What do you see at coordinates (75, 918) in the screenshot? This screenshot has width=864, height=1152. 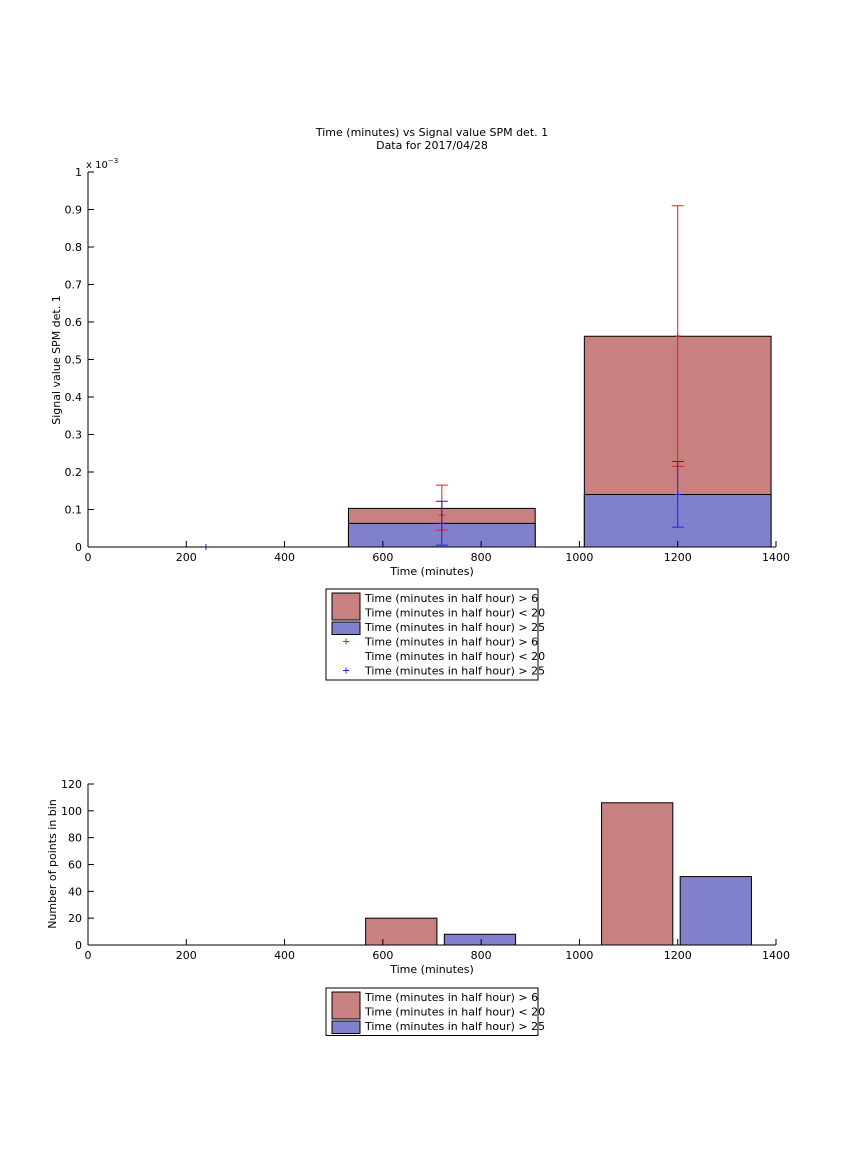 I see `y-tick-label: 20` at bounding box center [75, 918].